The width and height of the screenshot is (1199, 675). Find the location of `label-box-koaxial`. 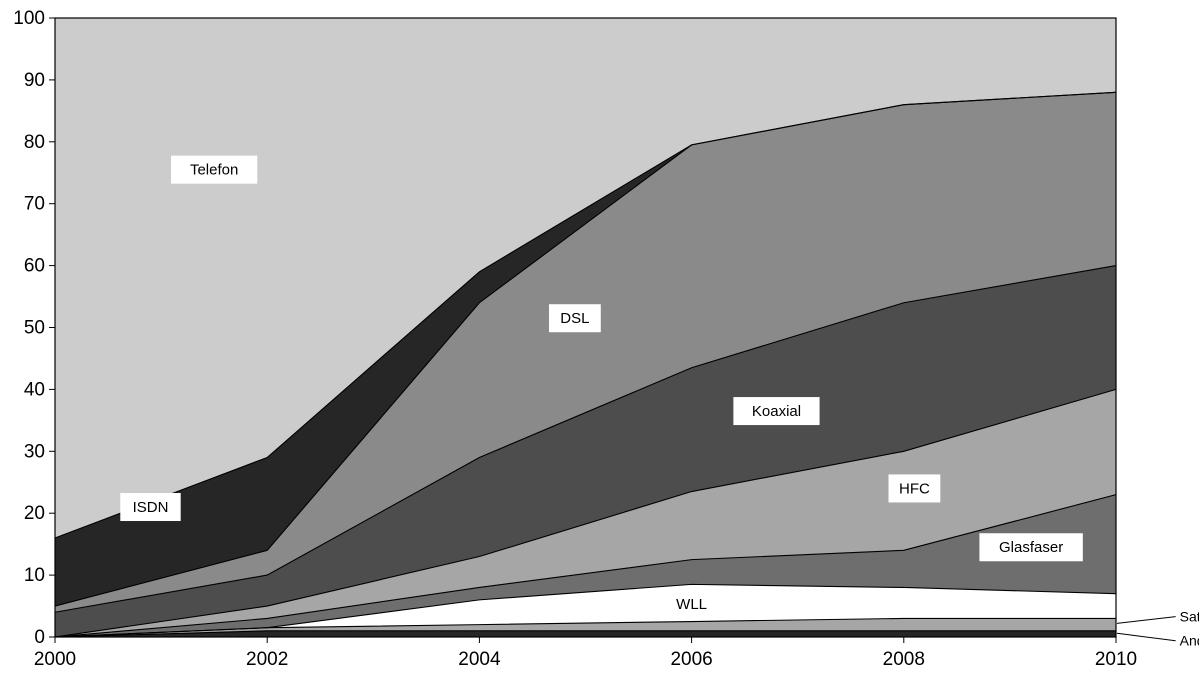

label-box-koaxial is located at coordinates (776, 411).